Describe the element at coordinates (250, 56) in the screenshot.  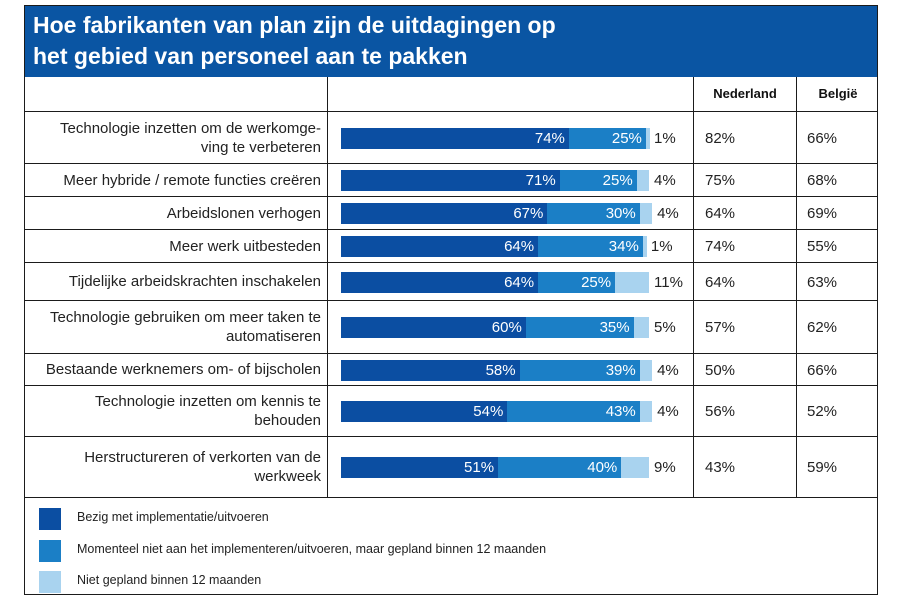
I see `chart-title-line-2: het gebied van personeel aan te pakken` at that location.